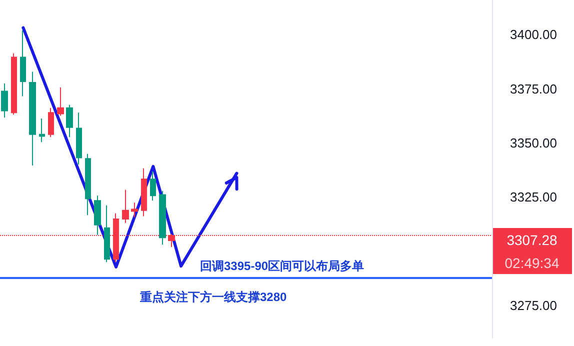  What do you see at coordinates (533, 197) in the screenshot?
I see `y-tick-label: 3325.00` at bounding box center [533, 197].